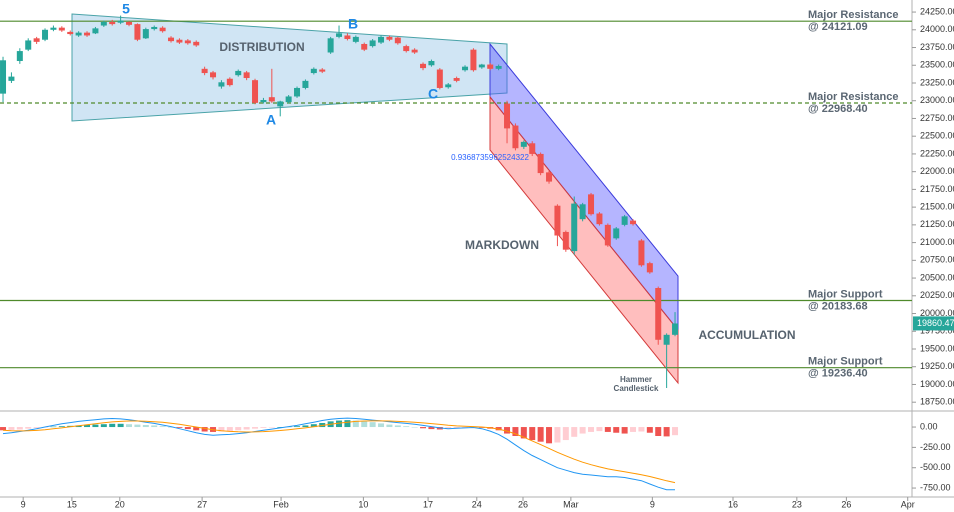 The height and width of the screenshot is (512, 954). I want to click on y-tick-label: 21500.00, so click(937, 207).